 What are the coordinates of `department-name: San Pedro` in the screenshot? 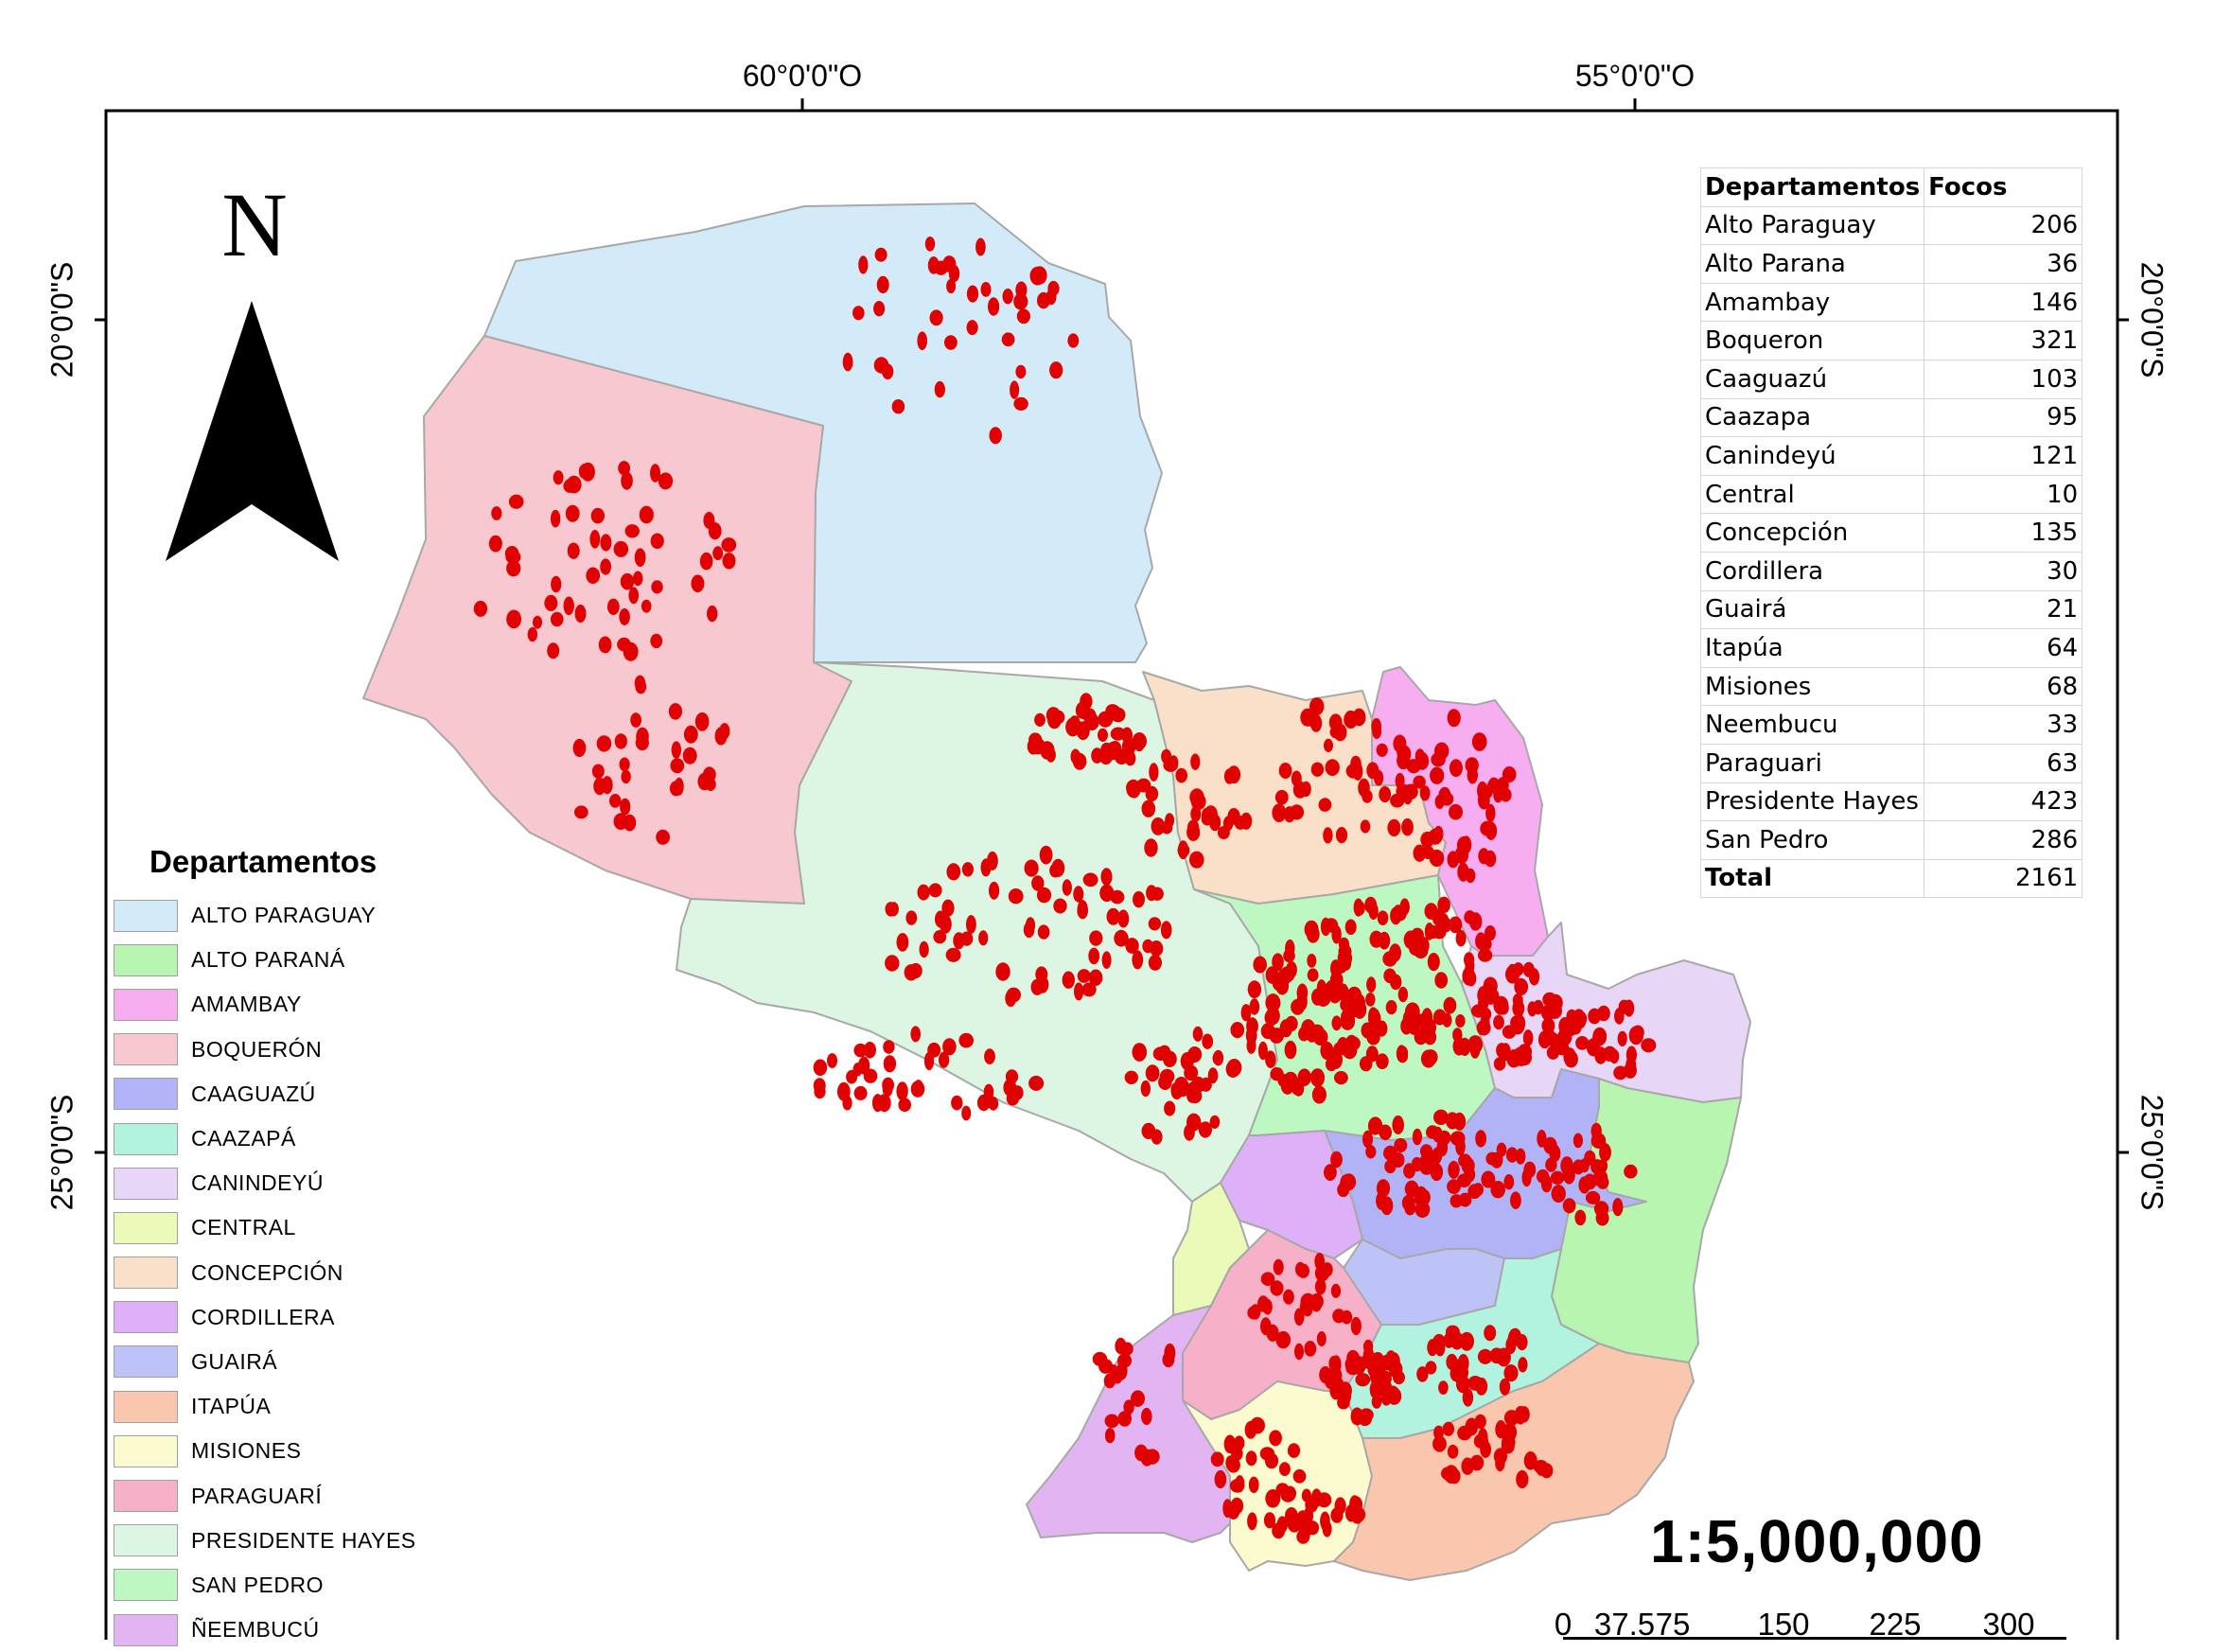 It's located at (1812, 840).